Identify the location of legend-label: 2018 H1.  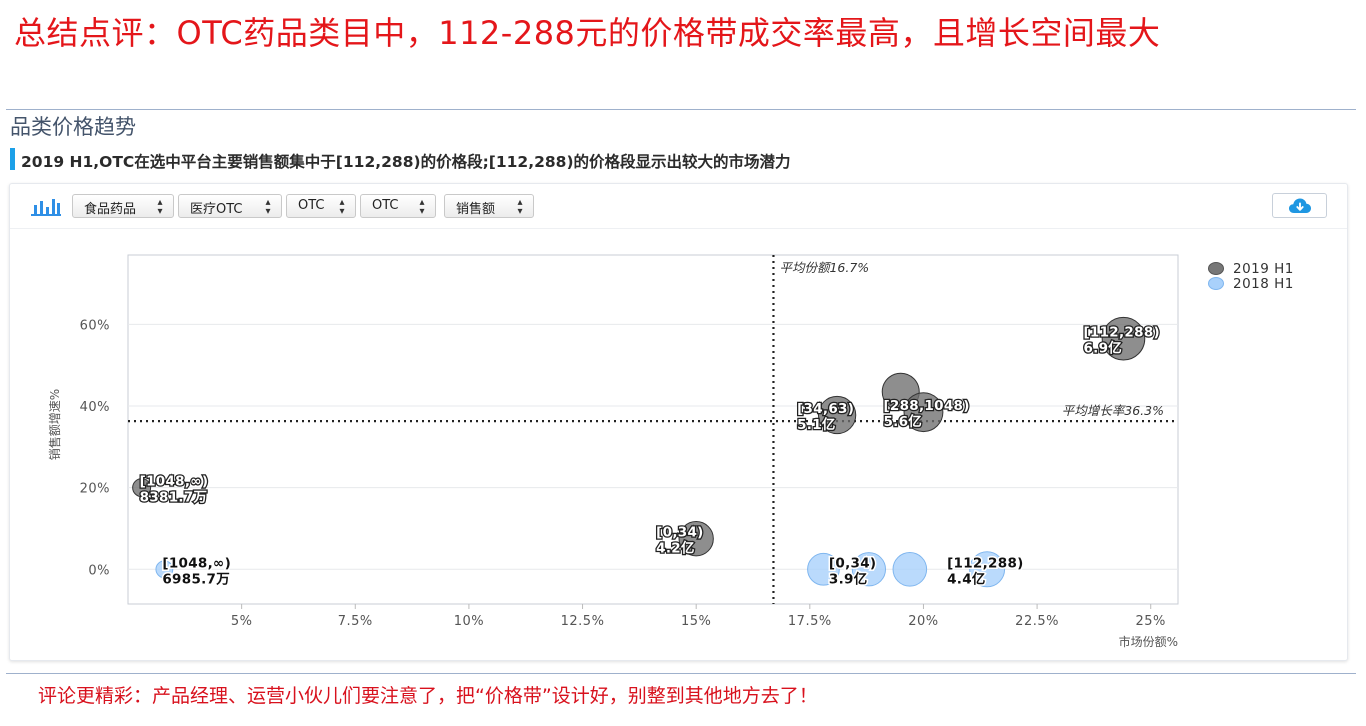
(1263, 284).